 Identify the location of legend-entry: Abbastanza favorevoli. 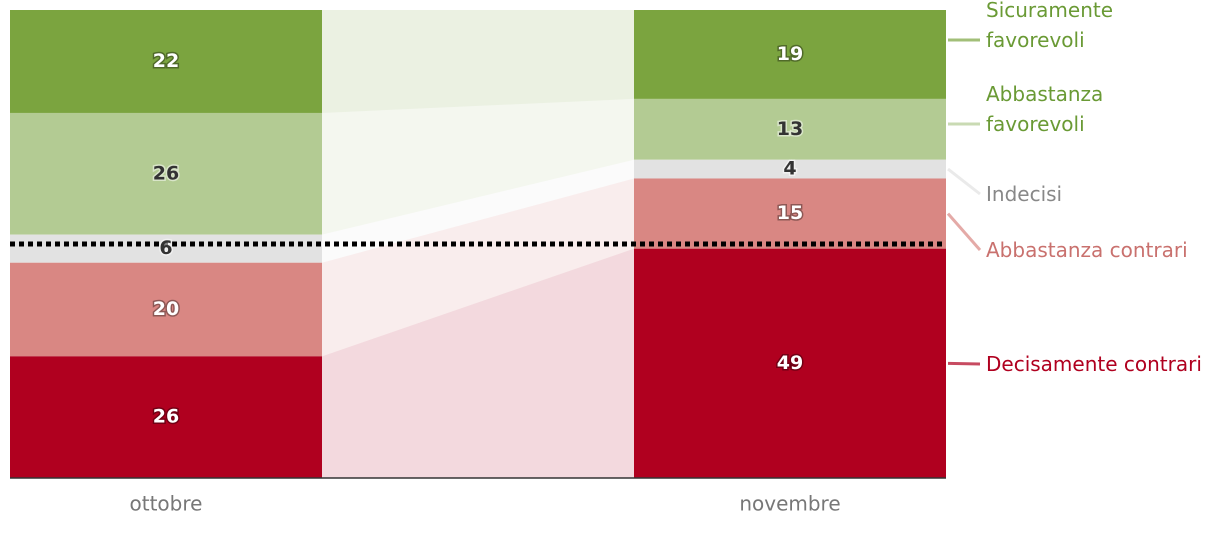
(1045, 109).